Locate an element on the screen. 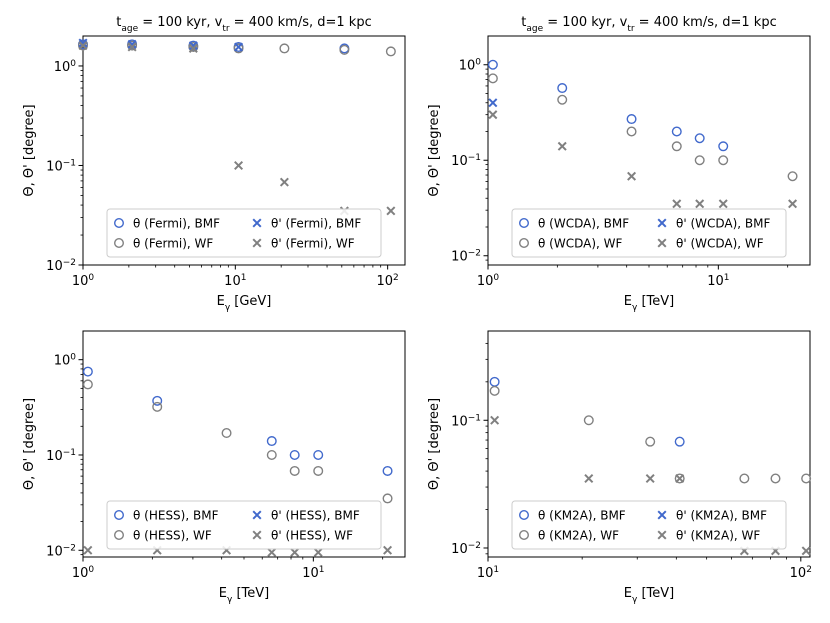 Image resolution: width=830 pixels, height=623 pixels. x-tick-label: 102 is located at coordinates (388, 281).